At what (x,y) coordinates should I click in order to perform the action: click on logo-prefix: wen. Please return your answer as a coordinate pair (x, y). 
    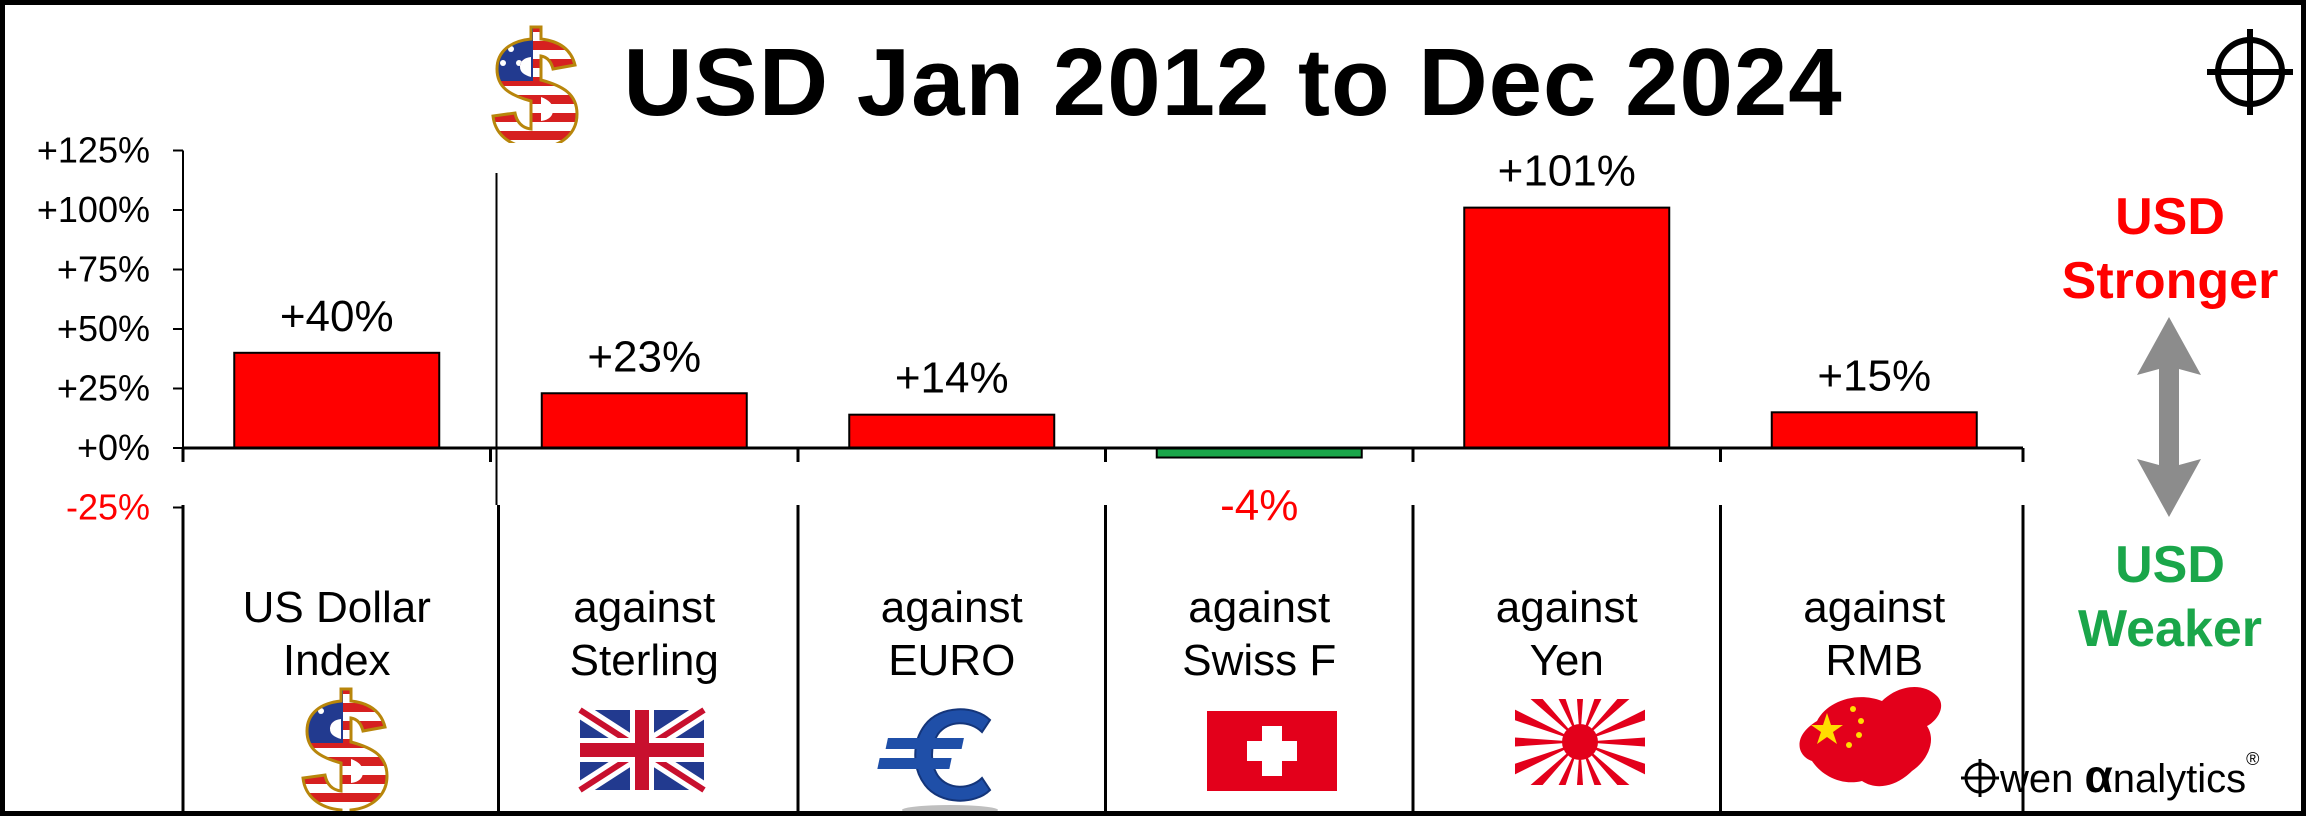
    Looking at the image, I should click on (2042, 779).